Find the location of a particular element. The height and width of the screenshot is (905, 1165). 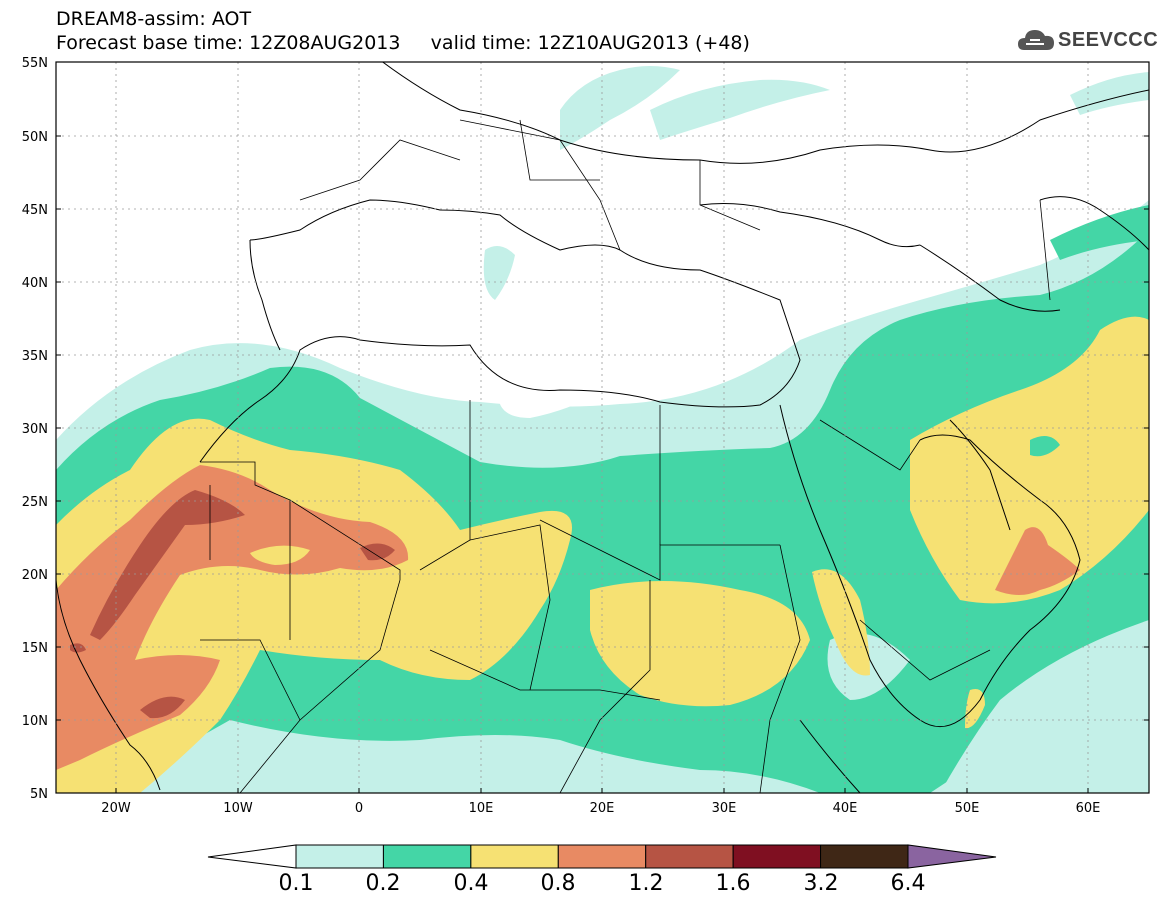

lat-label: 50N is located at coordinates (35, 137).